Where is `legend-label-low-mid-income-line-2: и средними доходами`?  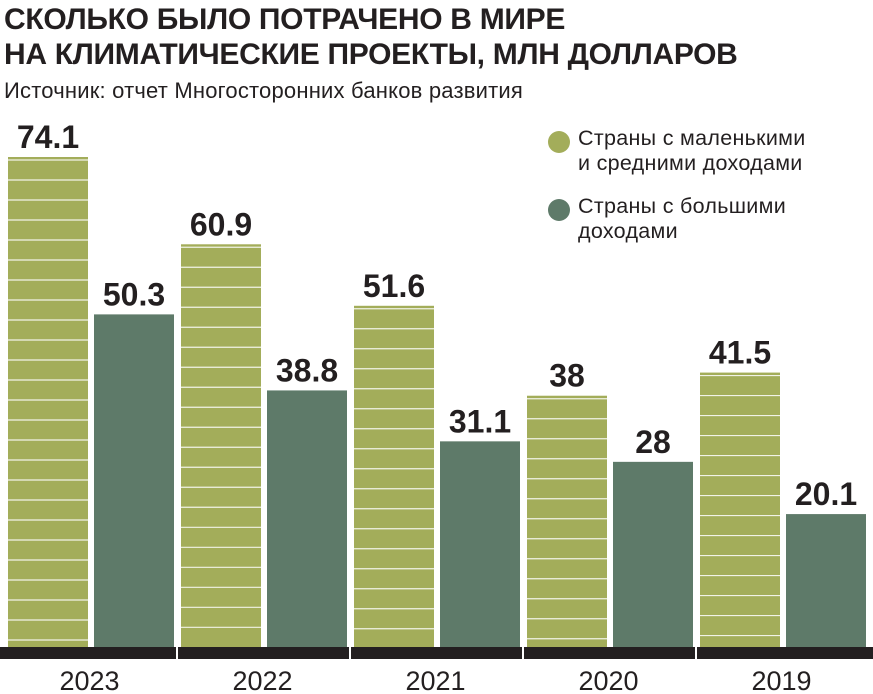 legend-label-low-mid-income-line-2: и средними доходами is located at coordinates (690, 163).